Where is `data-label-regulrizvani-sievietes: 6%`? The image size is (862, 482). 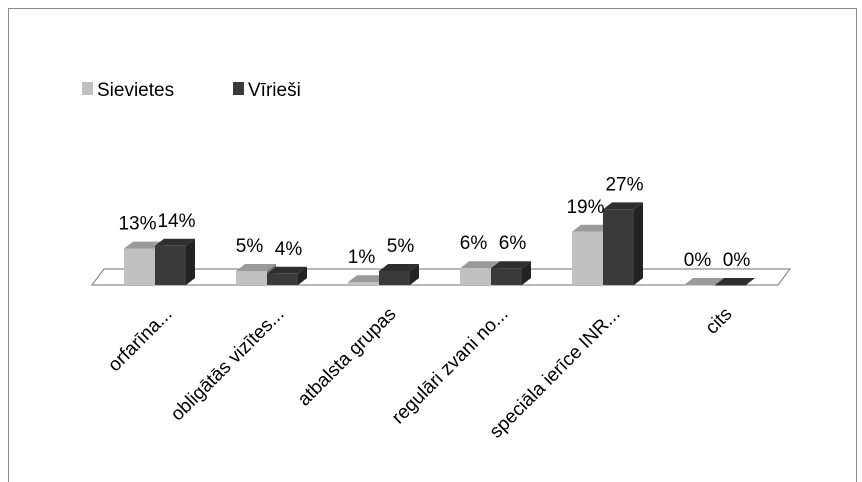
data-label-regulrizvani-sievietes: 6% is located at coordinates (474, 243).